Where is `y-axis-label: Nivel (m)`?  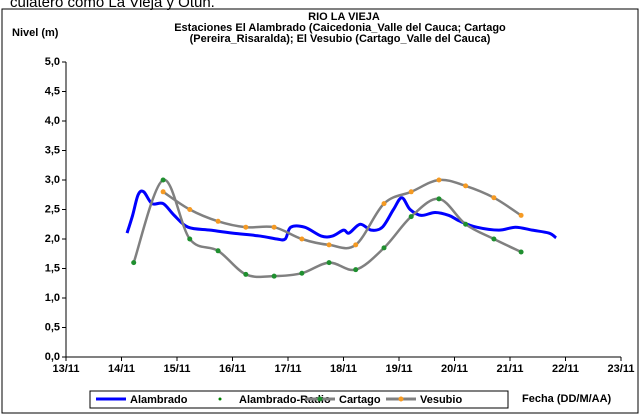
y-axis-label: Nivel (m) is located at coordinates (35, 33).